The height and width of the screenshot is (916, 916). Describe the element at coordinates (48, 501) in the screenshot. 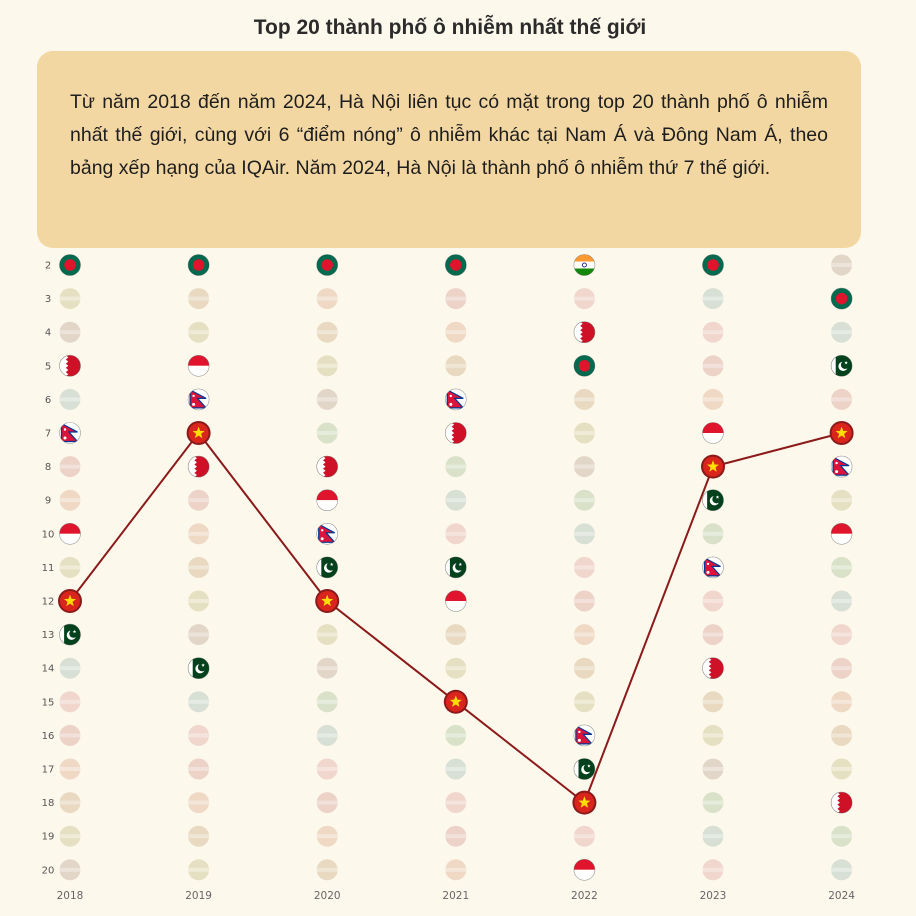

I see `rank-label: 9` at that location.